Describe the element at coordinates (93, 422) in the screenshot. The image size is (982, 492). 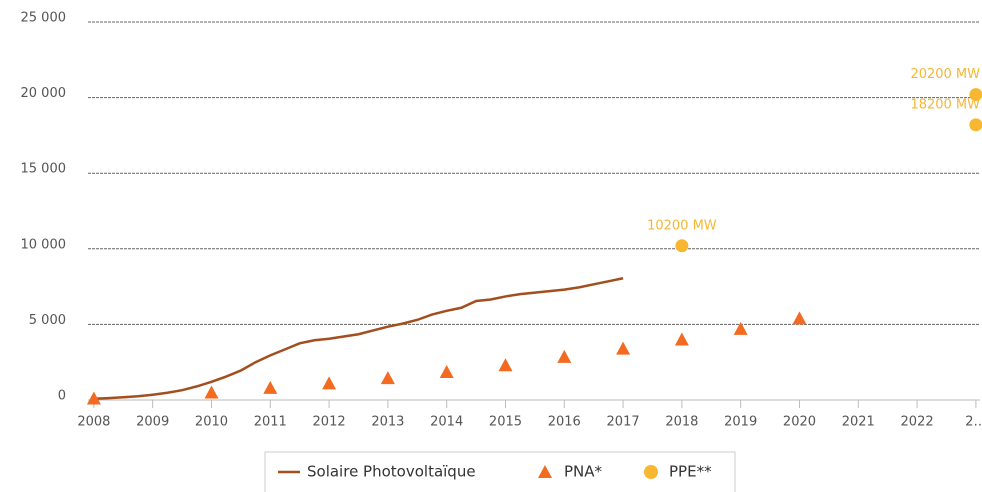
I see `x-tick-label: 2008` at that location.